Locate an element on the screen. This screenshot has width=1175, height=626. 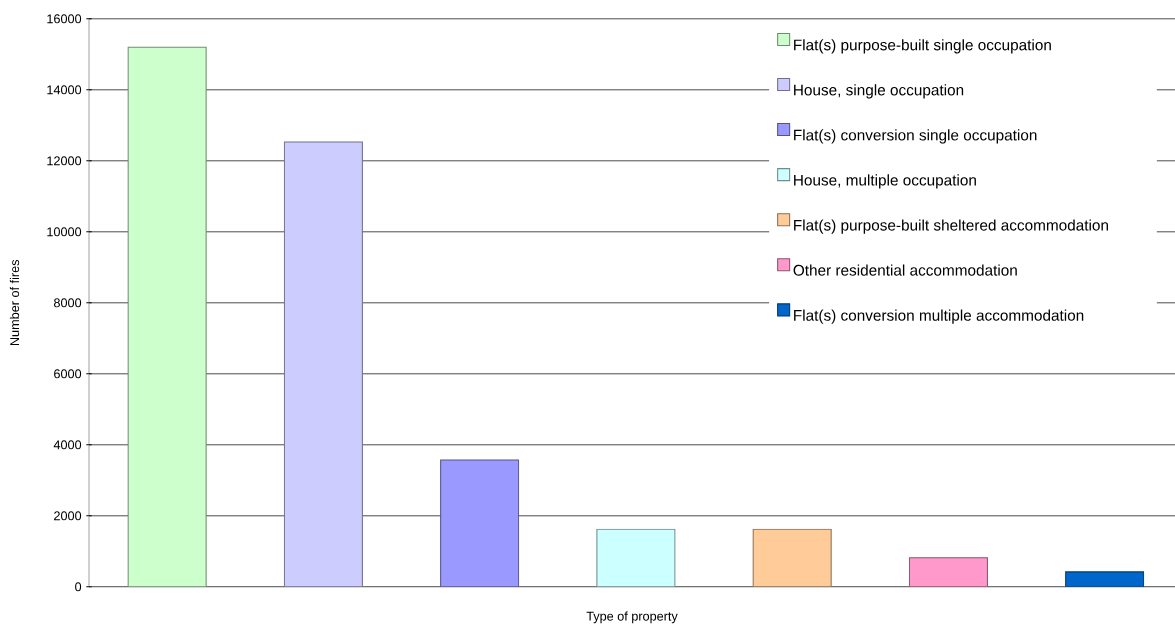
y-tick-label: 0 is located at coordinates (78, 587).